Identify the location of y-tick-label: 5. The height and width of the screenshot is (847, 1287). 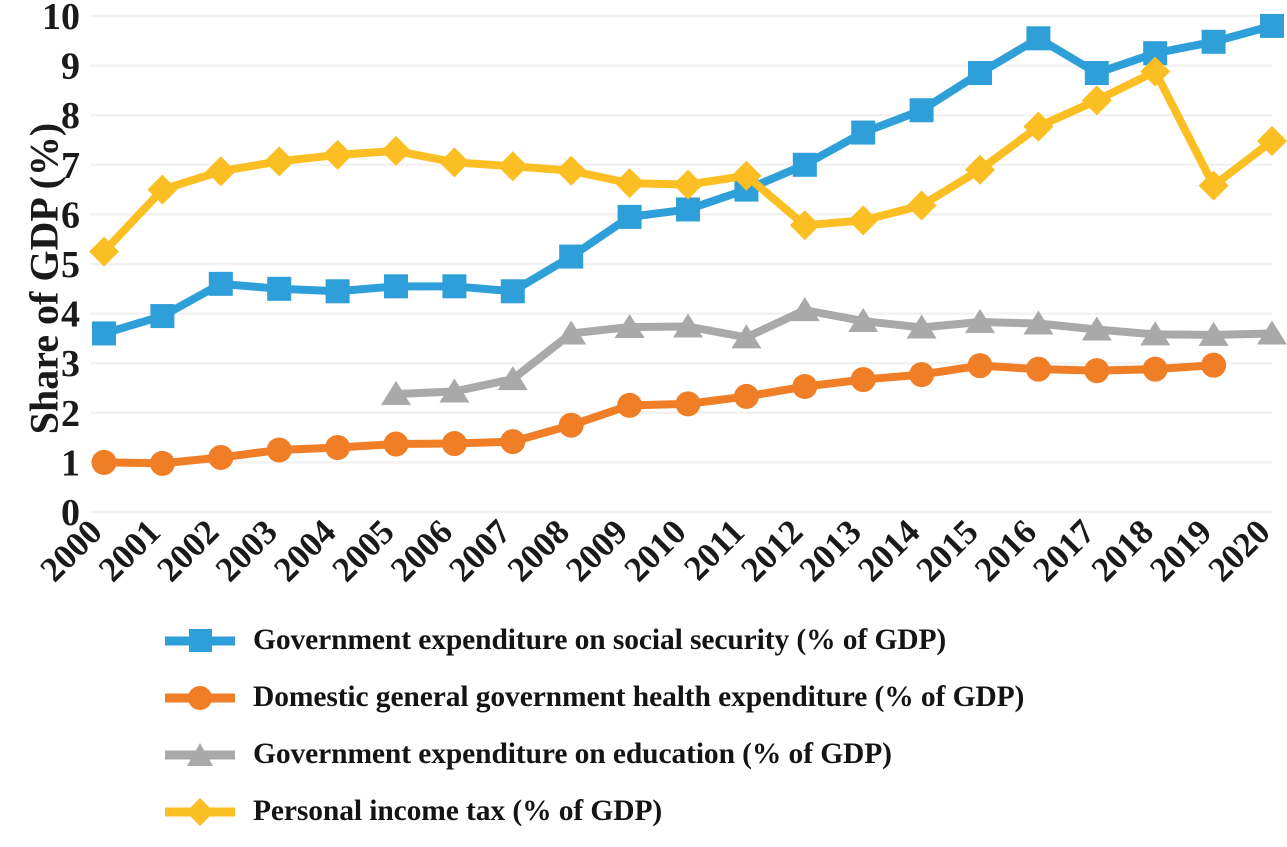
(70, 265).